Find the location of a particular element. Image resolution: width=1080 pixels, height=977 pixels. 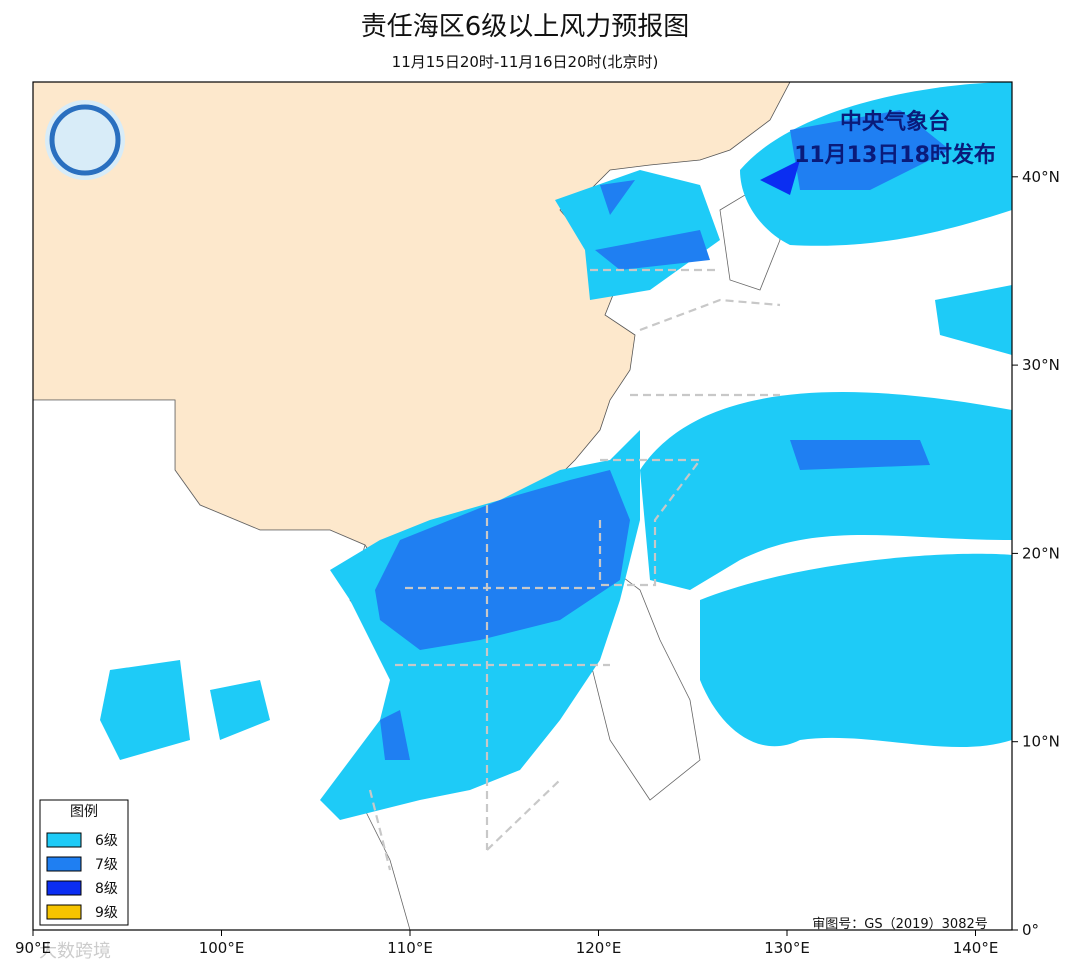

x-tick-label: 120°E is located at coordinates (599, 948).